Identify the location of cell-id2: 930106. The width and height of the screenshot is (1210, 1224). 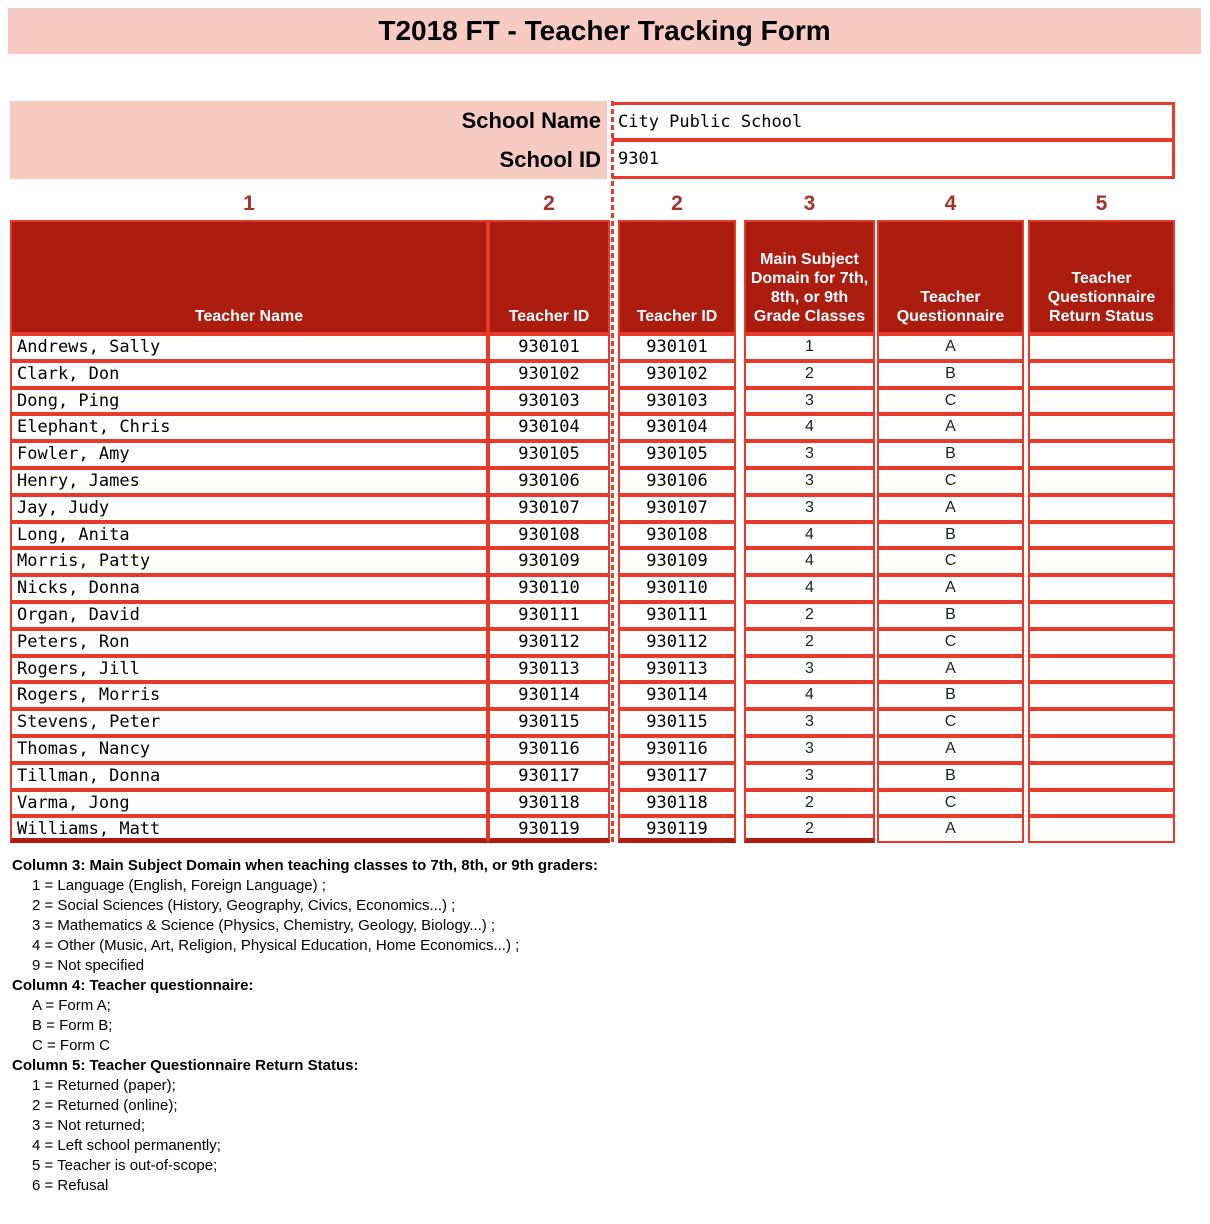
(677, 481).